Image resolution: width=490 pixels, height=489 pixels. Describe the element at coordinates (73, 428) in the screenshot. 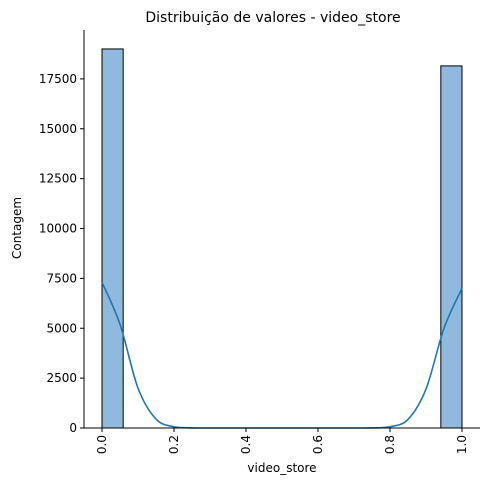

I see `y-tick-label: 0` at that location.